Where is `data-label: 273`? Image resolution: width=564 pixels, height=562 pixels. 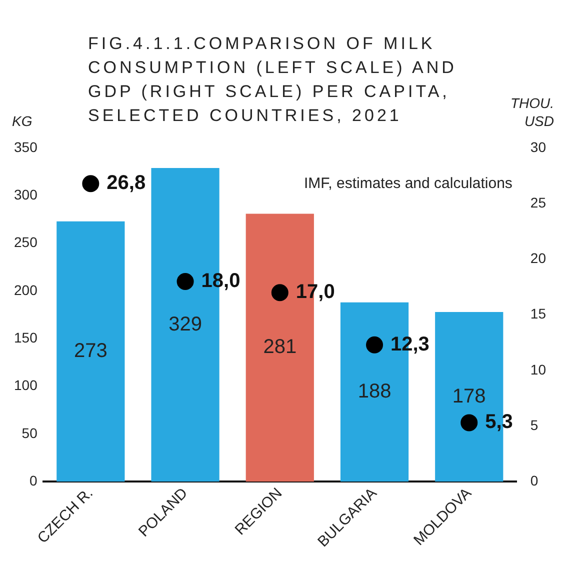
data-label: 273 is located at coordinates (91, 351).